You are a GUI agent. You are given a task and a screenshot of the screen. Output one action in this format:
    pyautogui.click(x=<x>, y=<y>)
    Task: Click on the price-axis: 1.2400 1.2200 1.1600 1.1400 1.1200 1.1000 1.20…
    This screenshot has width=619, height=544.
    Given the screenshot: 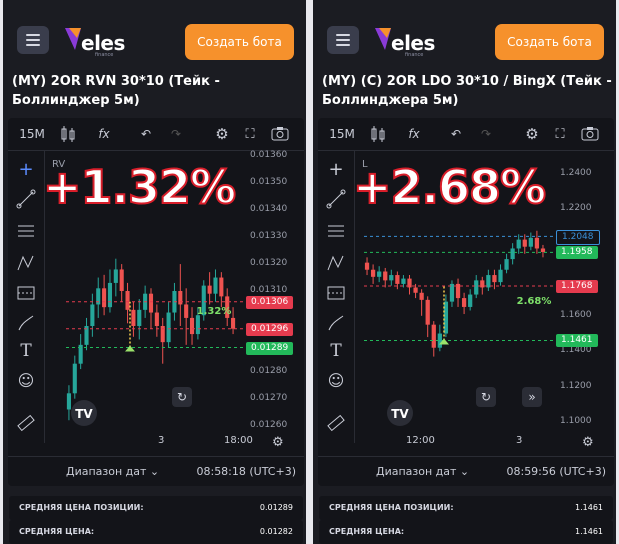 What is the action you would take?
    pyautogui.click(x=585, y=291)
    